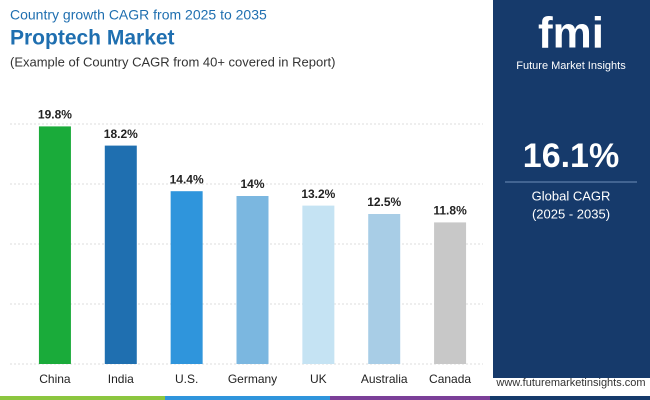  Describe the element at coordinates (252, 184) in the screenshot. I see `value-label: 14%` at that location.